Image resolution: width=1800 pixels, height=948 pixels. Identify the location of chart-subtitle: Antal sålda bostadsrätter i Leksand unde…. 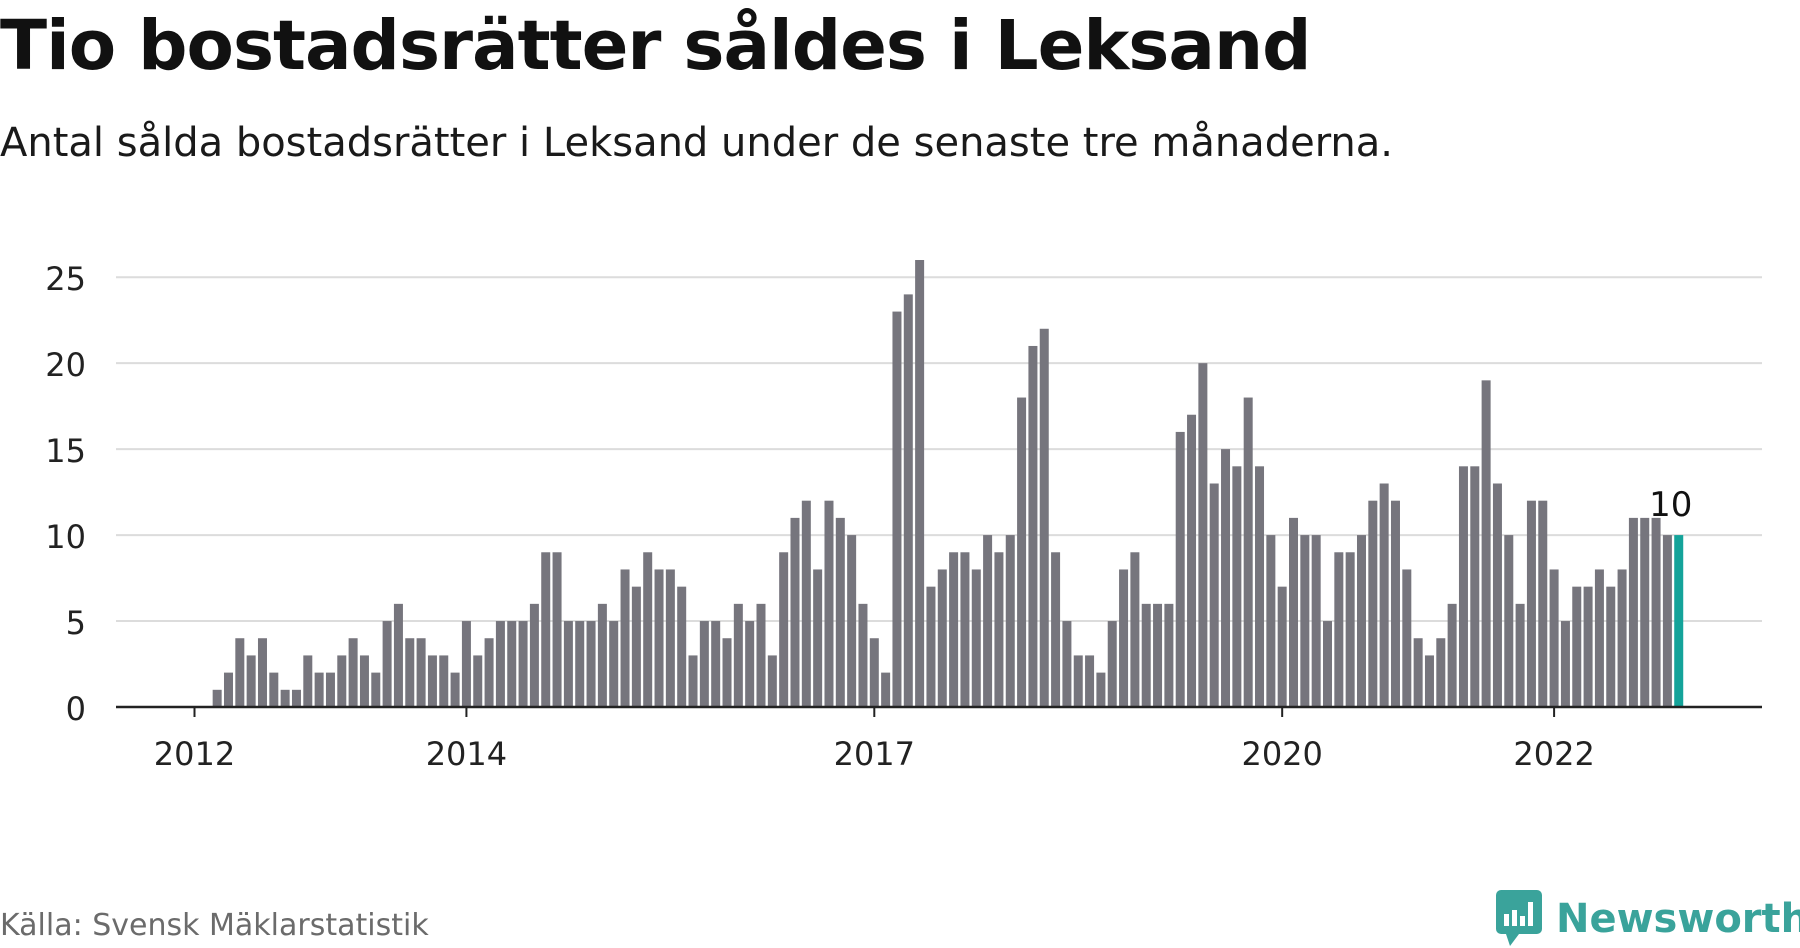
(697, 143).